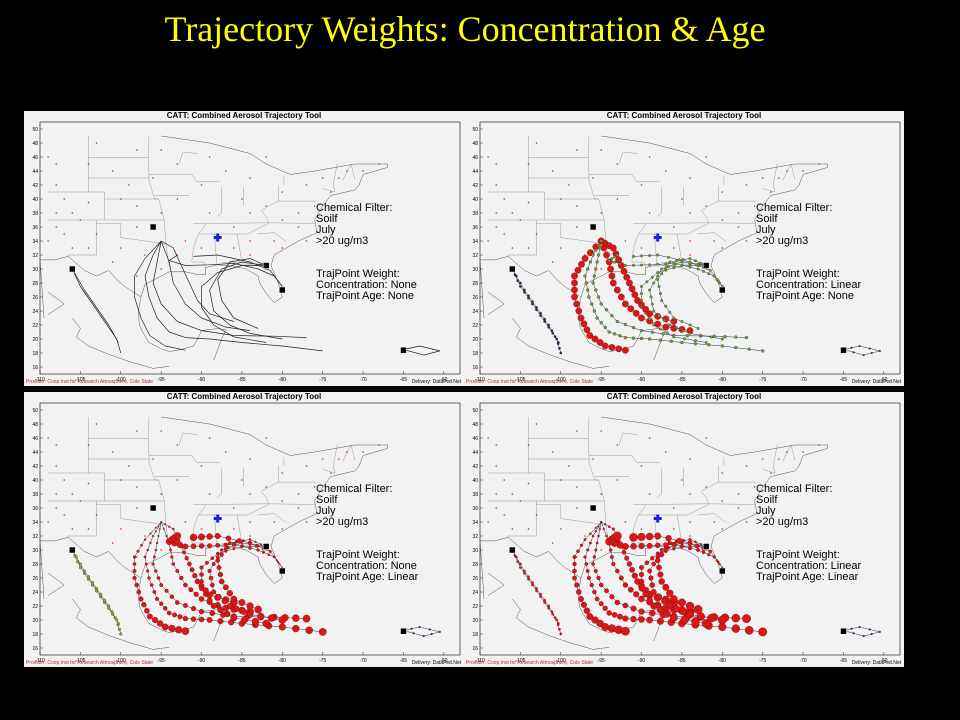 The image size is (960, 720). Describe the element at coordinates (475, 453) in the screenshot. I see `lat-tick-label: 44` at that location.